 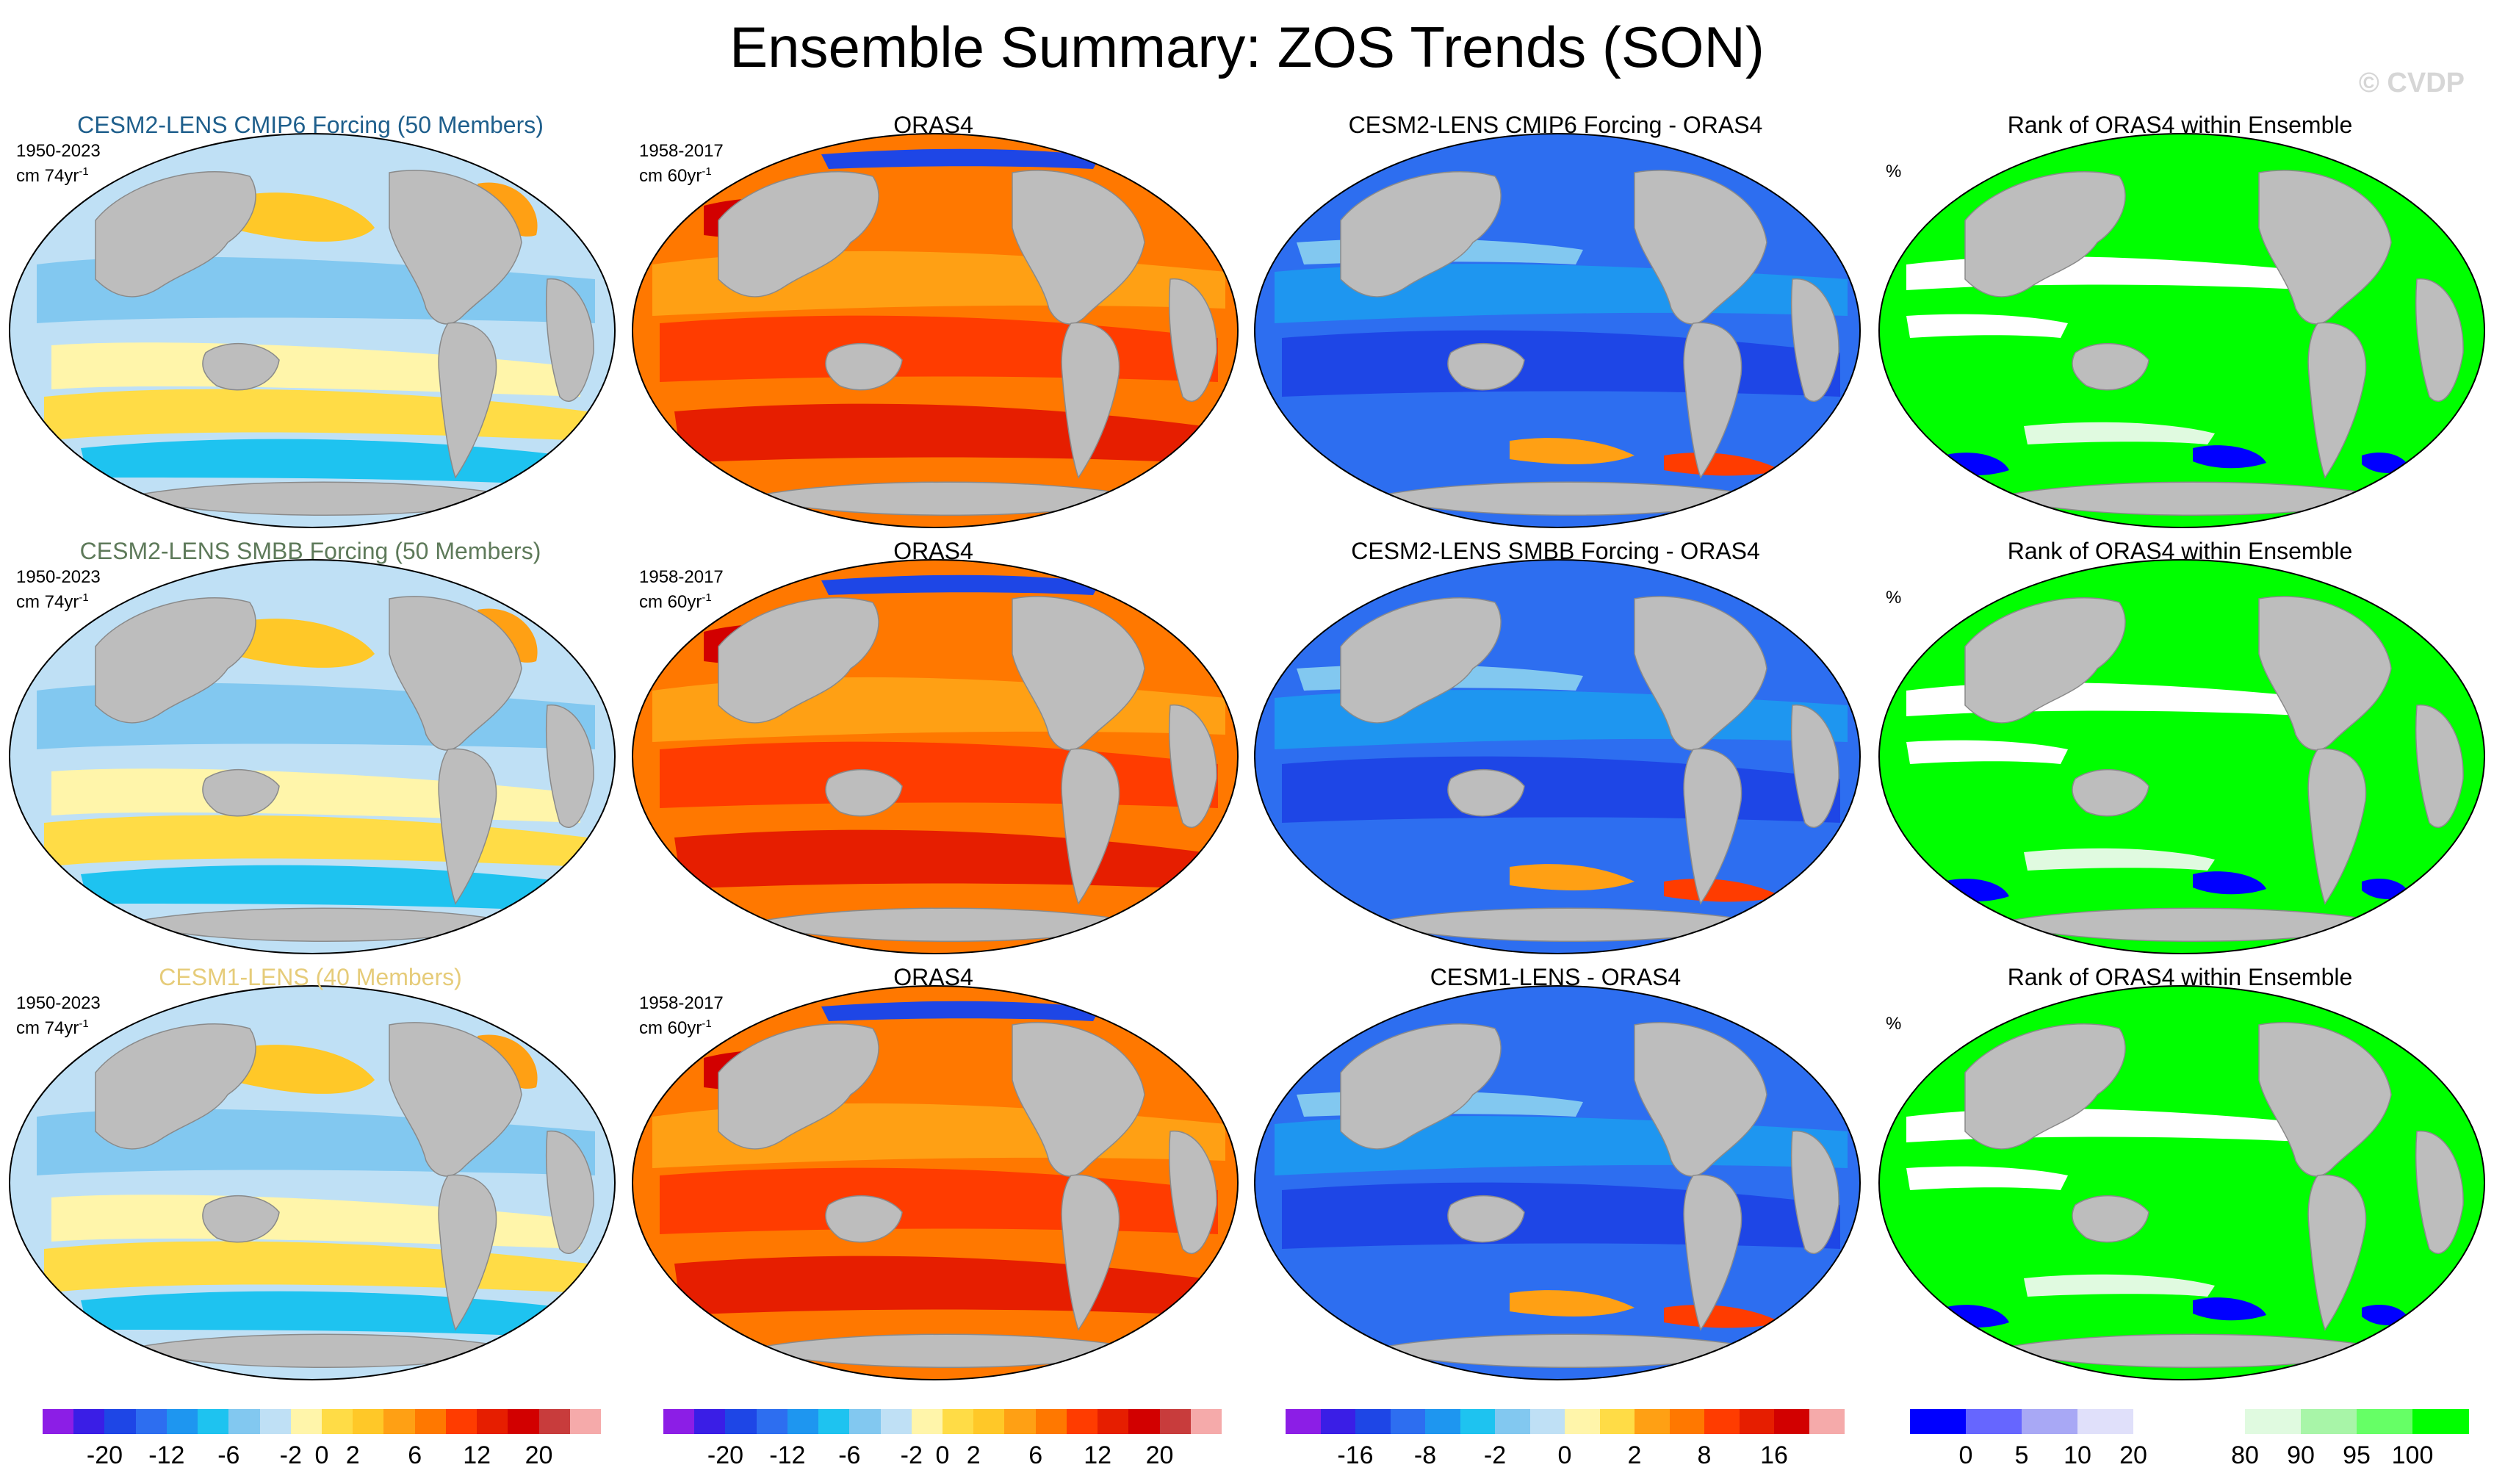 What do you see at coordinates (84, 171) in the screenshot?
I see `panel-units-exponent: -1` at bounding box center [84, 171].